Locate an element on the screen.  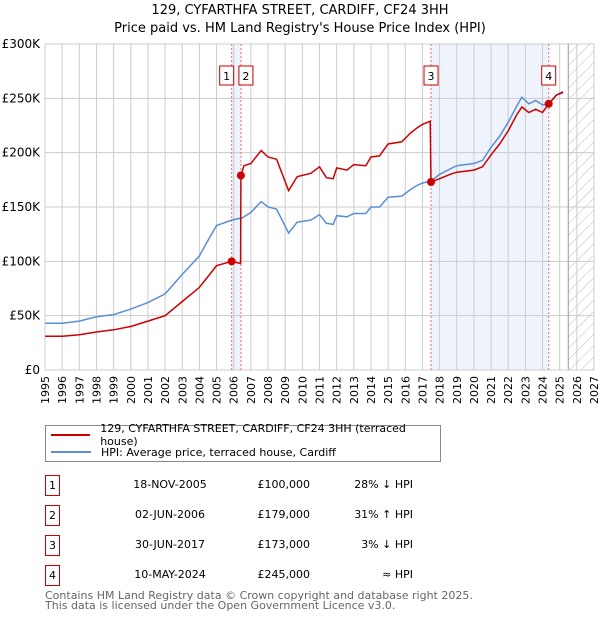
legend-swatch-blue is located at coordinates (71, 452).